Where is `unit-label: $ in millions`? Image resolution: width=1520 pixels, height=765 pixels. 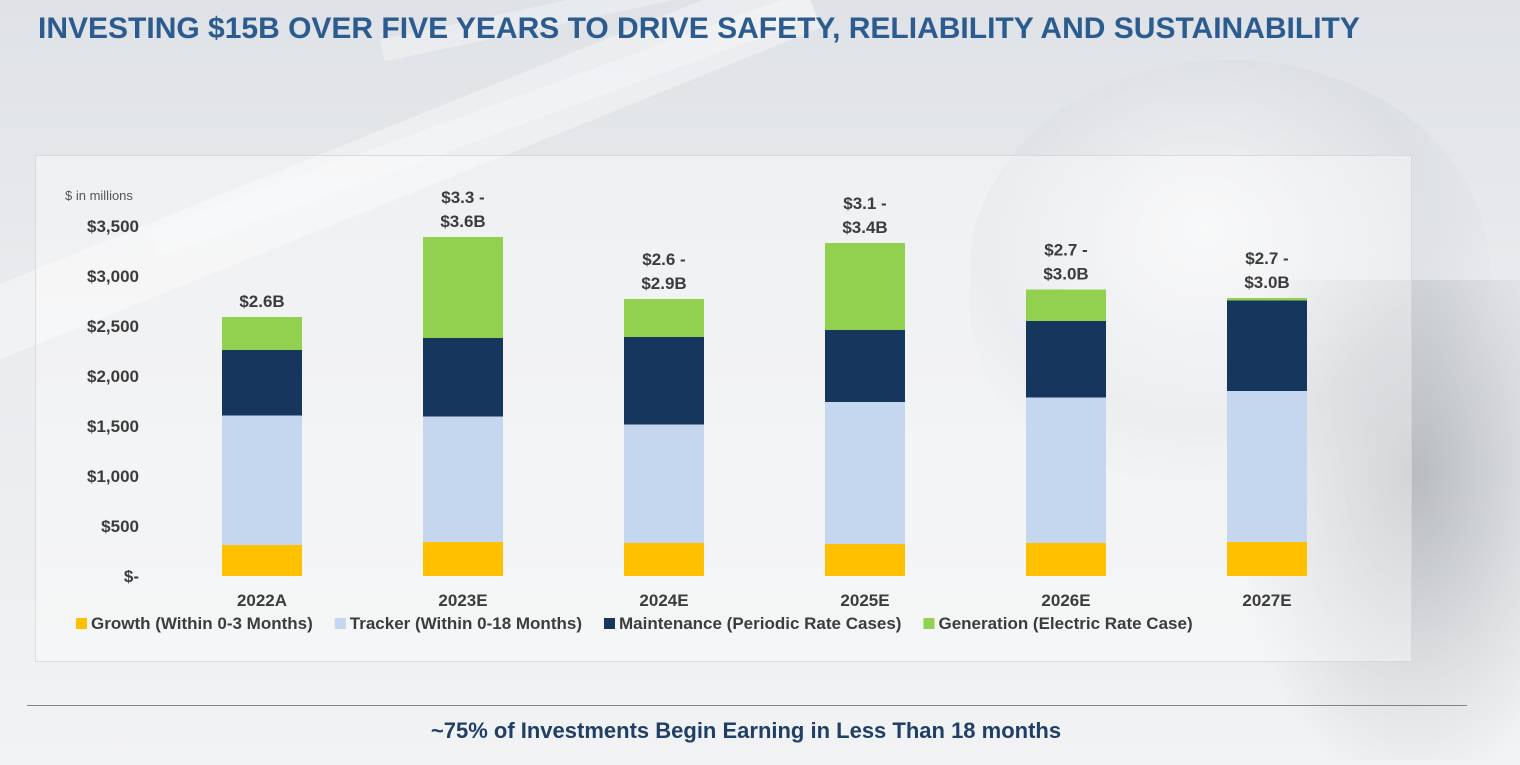 unit-label: $ in millions is located at coordinates (99, 195).